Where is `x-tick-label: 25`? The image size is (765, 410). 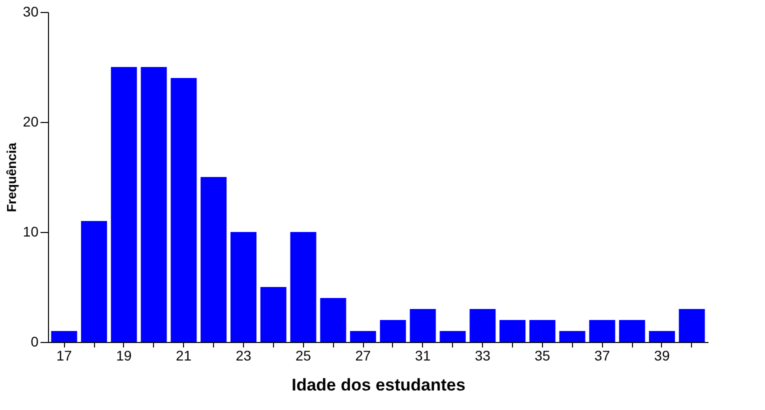
x-tick-label: 25 is located at coordinates (303, 356).